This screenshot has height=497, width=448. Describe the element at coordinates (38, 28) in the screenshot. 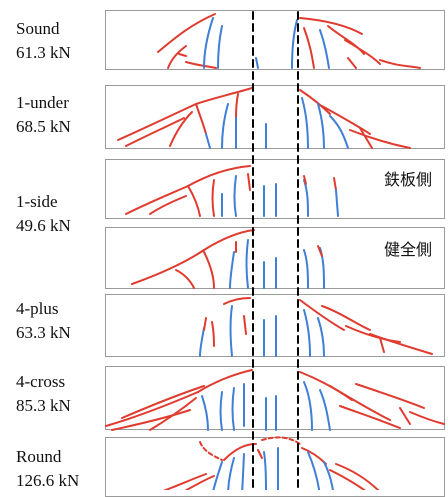

I see `specimen-name: Sound` at that location.